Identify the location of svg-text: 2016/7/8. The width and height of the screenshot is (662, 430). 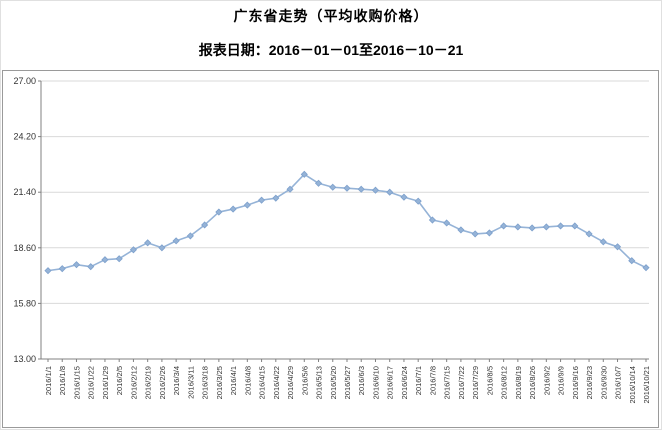
(432, 380).